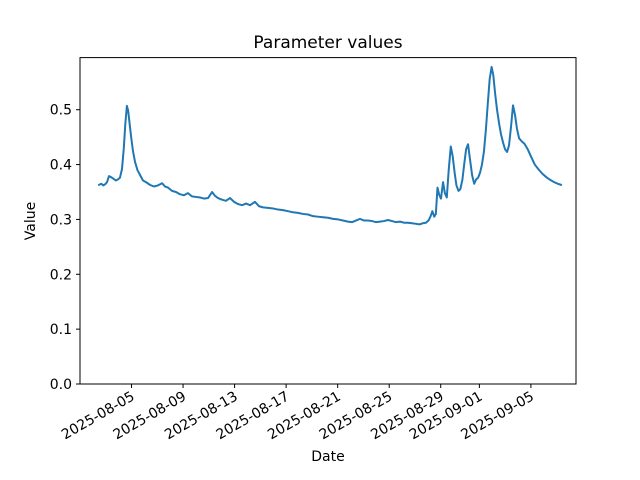 The image size is (640, 480). Describe the element at coordinates (61, 166) in the screenshot. I see `y-tick-label: 0.4` at that location.